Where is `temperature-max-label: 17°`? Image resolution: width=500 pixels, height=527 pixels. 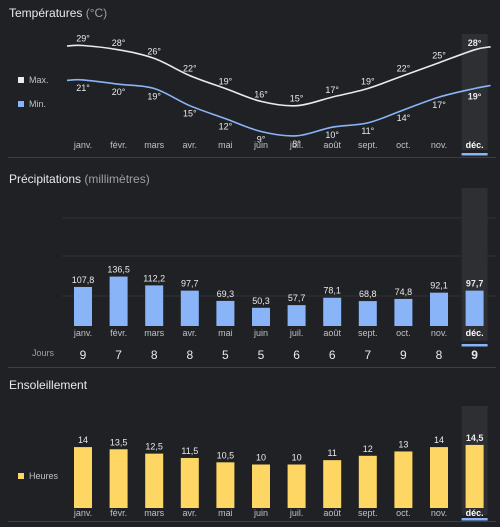
temperature-max-label: 17° is located at coordinates (332, 90).